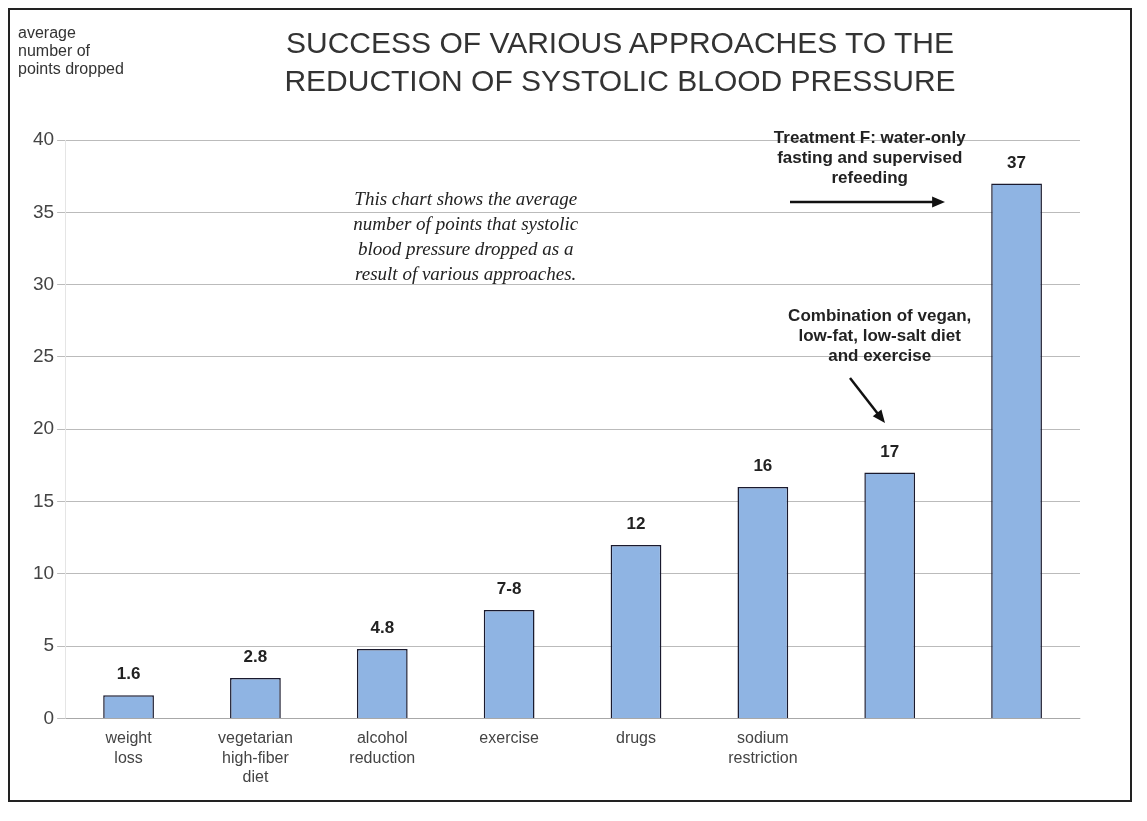  What do you see at coordinates (509, 738) in the screenshot?
I see `x-tick-label: exercise` at bounding box center [509, 738].